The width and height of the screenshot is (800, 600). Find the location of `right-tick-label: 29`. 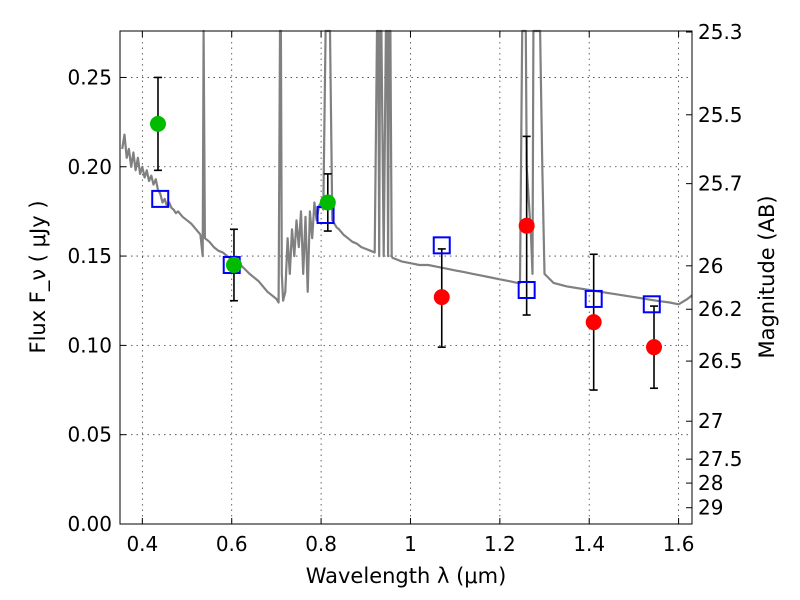

right-tick-label: 29 is located at coordinates (710, 508).